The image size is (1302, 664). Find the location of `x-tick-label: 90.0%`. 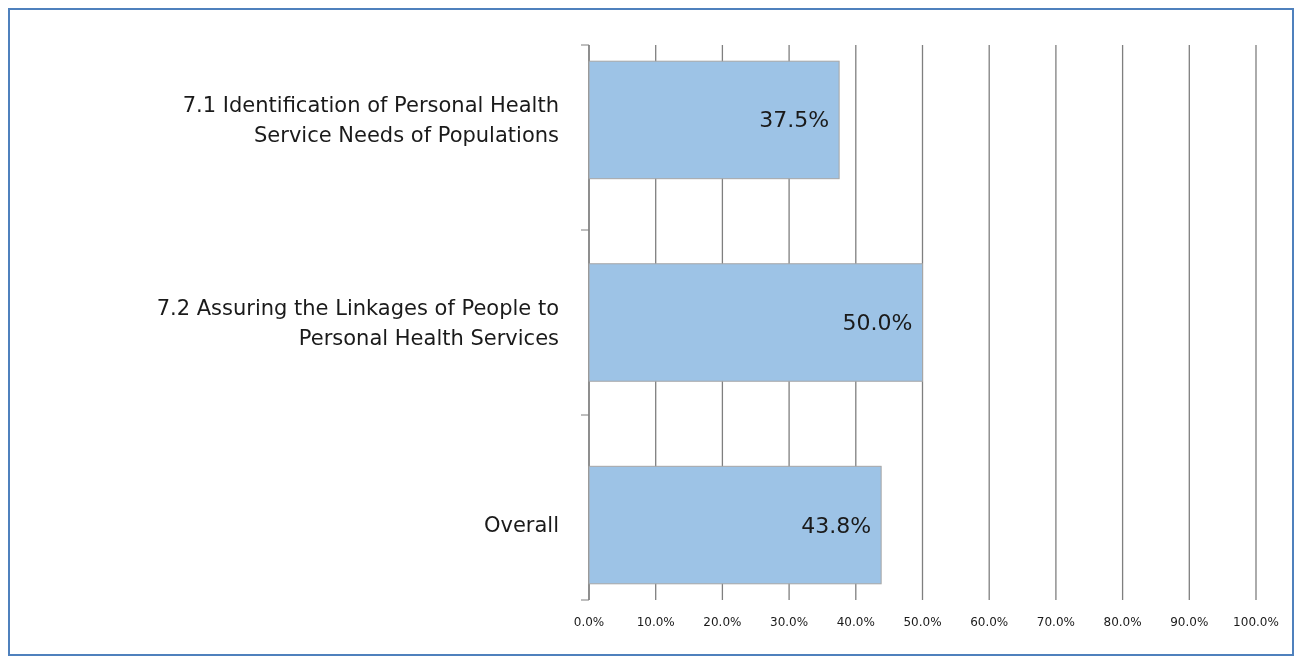

x-tick-label: 90.0% is located at coordinates (1189, 622).